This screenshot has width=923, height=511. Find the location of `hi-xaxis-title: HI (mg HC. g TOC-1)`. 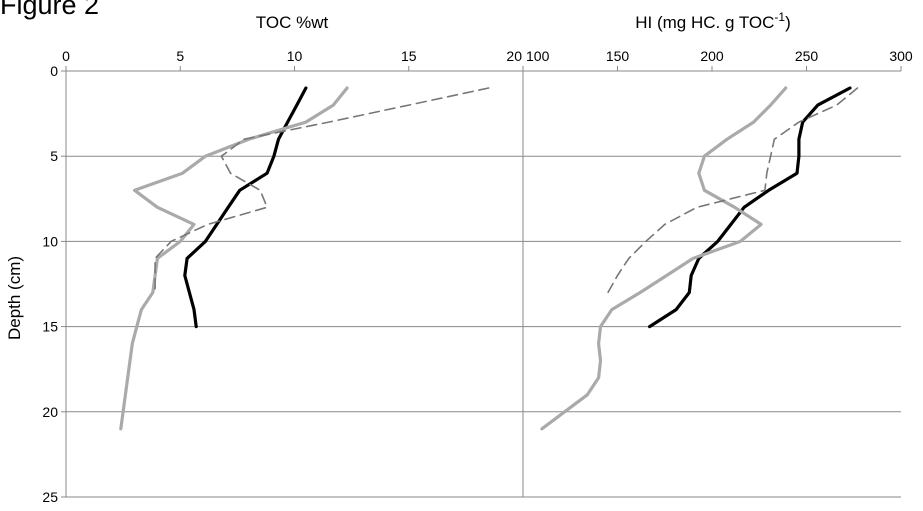

hi-xaxis-title: HI (mg HC. g TOC-1) is located at coordinates (713, 21).